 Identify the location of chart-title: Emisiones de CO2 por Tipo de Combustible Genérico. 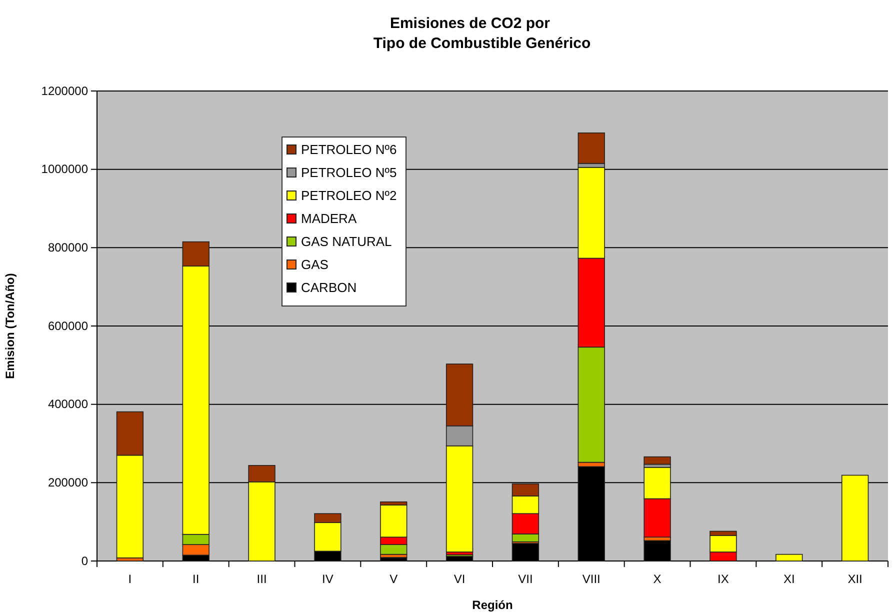
(482, 33).